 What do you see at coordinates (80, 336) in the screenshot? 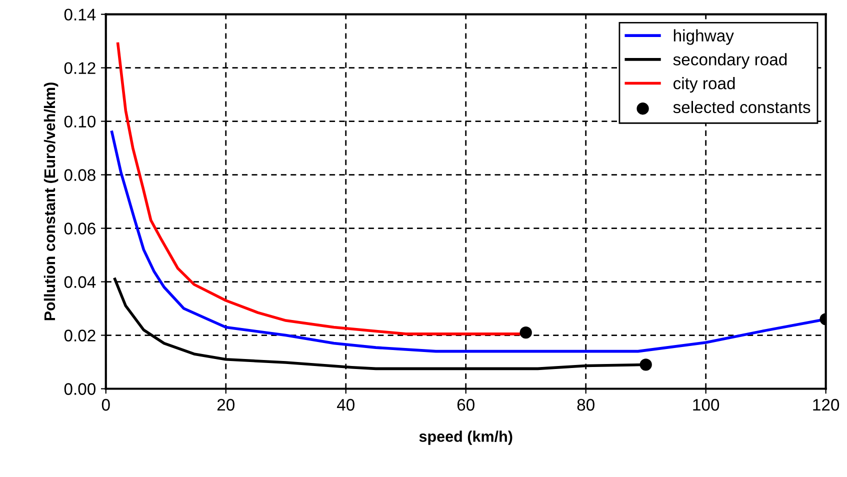
I see `y-tick-label: 0.02` at bounding box center [80, 336].